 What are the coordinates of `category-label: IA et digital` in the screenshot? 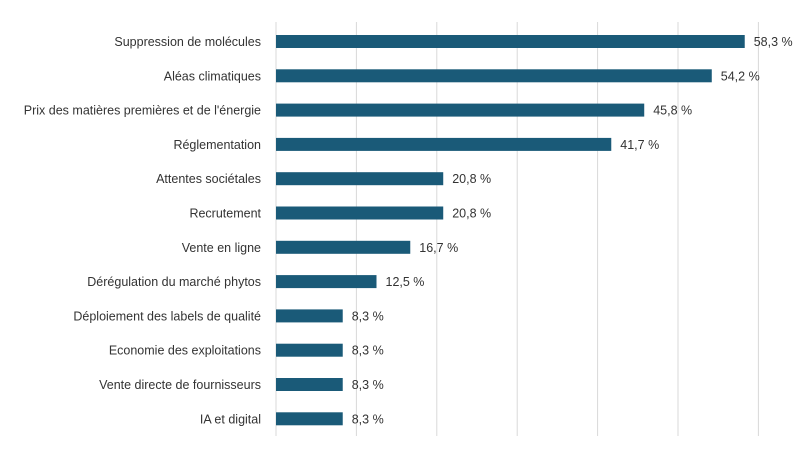 It's located at (230, 419).